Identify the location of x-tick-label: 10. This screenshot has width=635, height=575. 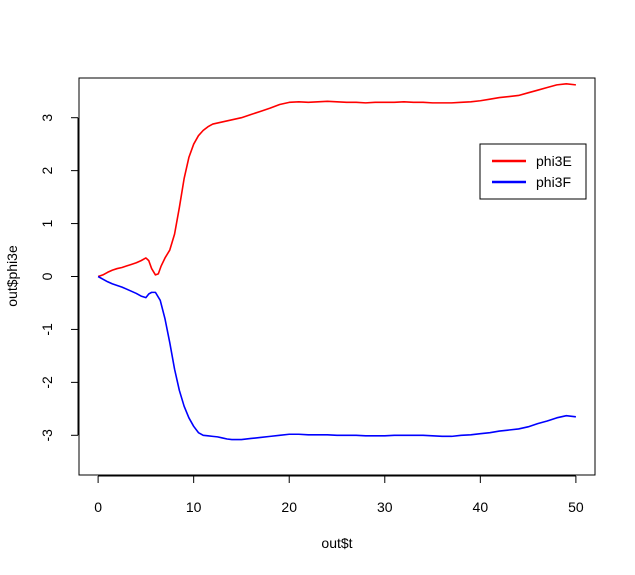
(194, 507).